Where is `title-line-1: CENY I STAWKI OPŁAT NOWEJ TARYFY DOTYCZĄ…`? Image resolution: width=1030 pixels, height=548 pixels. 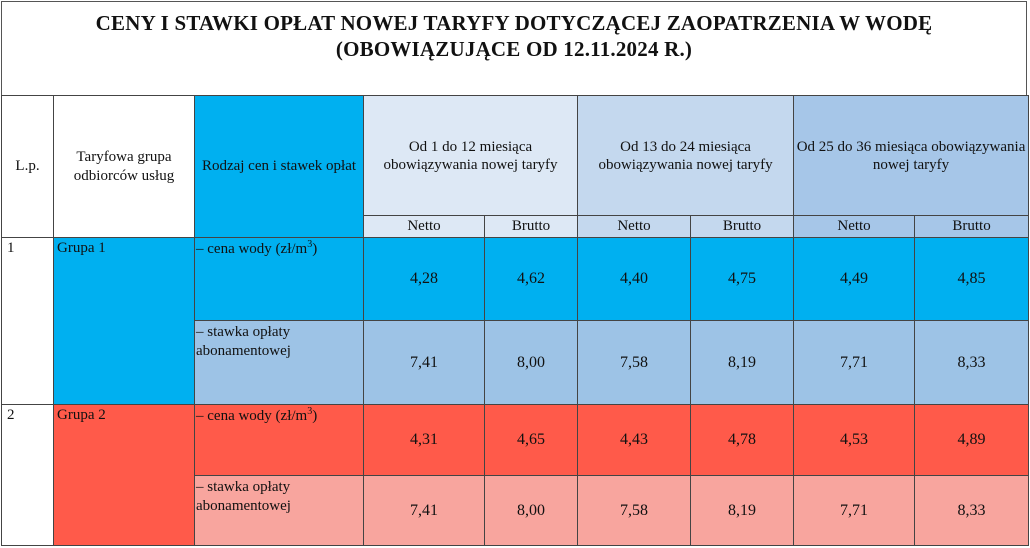 title-line-1: CENY I STAWKI OPŁAT NOWEJ TARYFY DOTYCZĄ… is located at coordinates (514, 23).